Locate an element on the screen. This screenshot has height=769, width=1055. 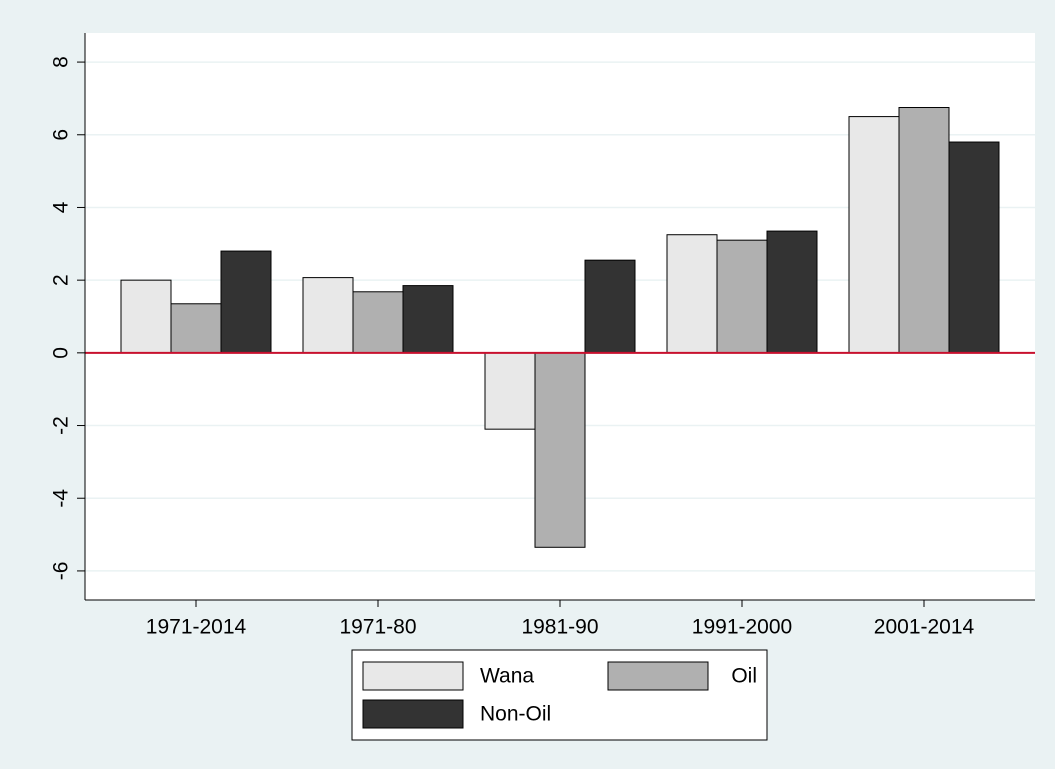
y-tick-label: 2 is located at coordinates (61, 280).